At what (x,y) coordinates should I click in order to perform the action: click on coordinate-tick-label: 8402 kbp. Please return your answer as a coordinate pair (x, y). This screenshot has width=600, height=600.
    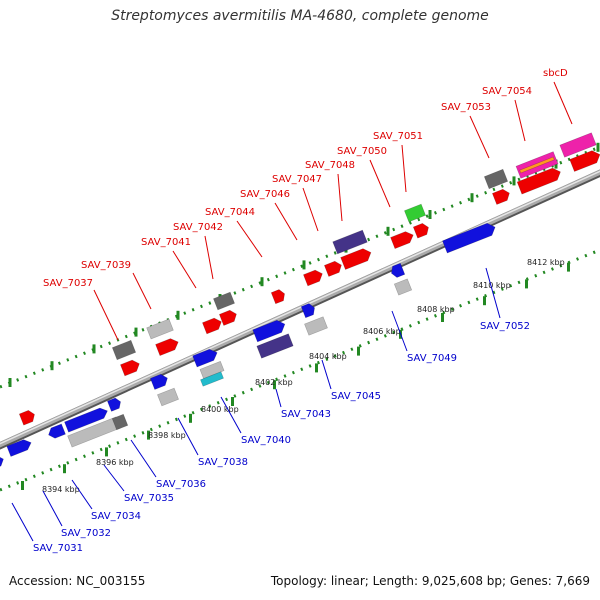
    Looking at the image, I should click on (274, 382).